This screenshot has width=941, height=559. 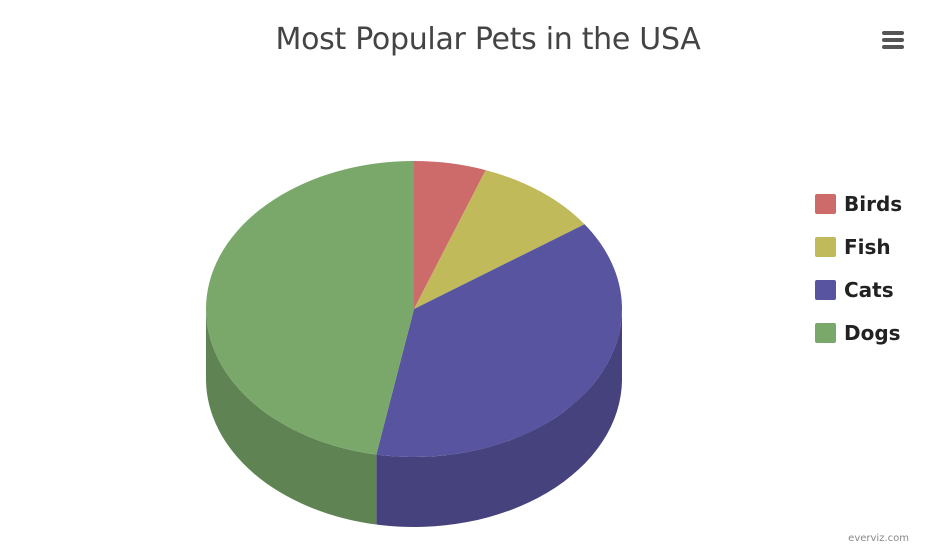 What do you see at coordinates (499, 418) in the screenshot?
I see `pie-side-cats` at bounding box center [499, 418].